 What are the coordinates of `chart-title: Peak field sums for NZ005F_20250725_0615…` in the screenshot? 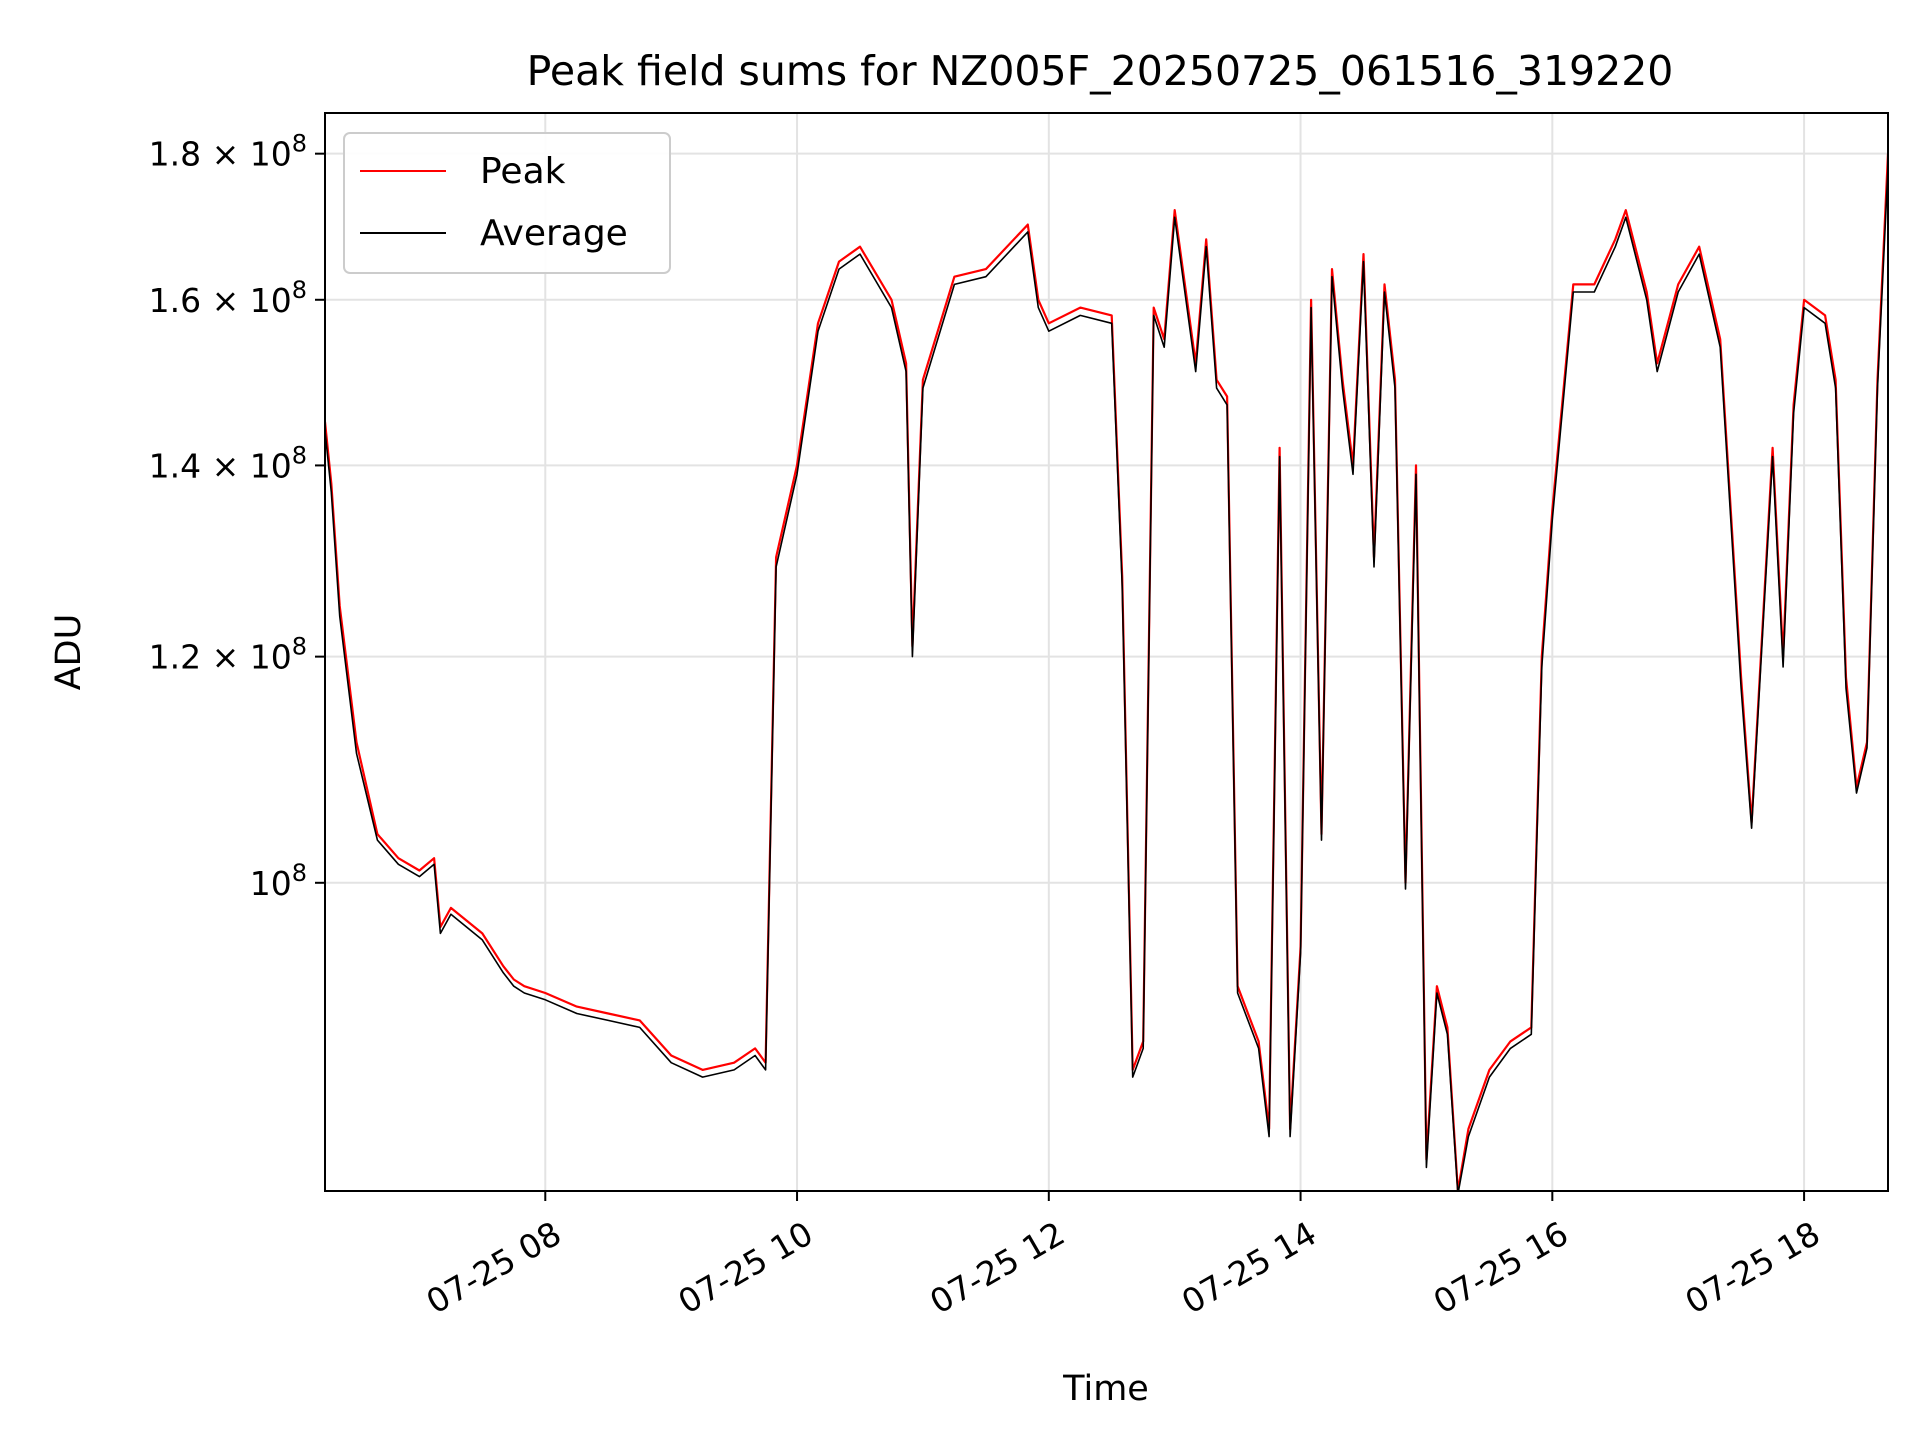 It's located at (1100, 71).